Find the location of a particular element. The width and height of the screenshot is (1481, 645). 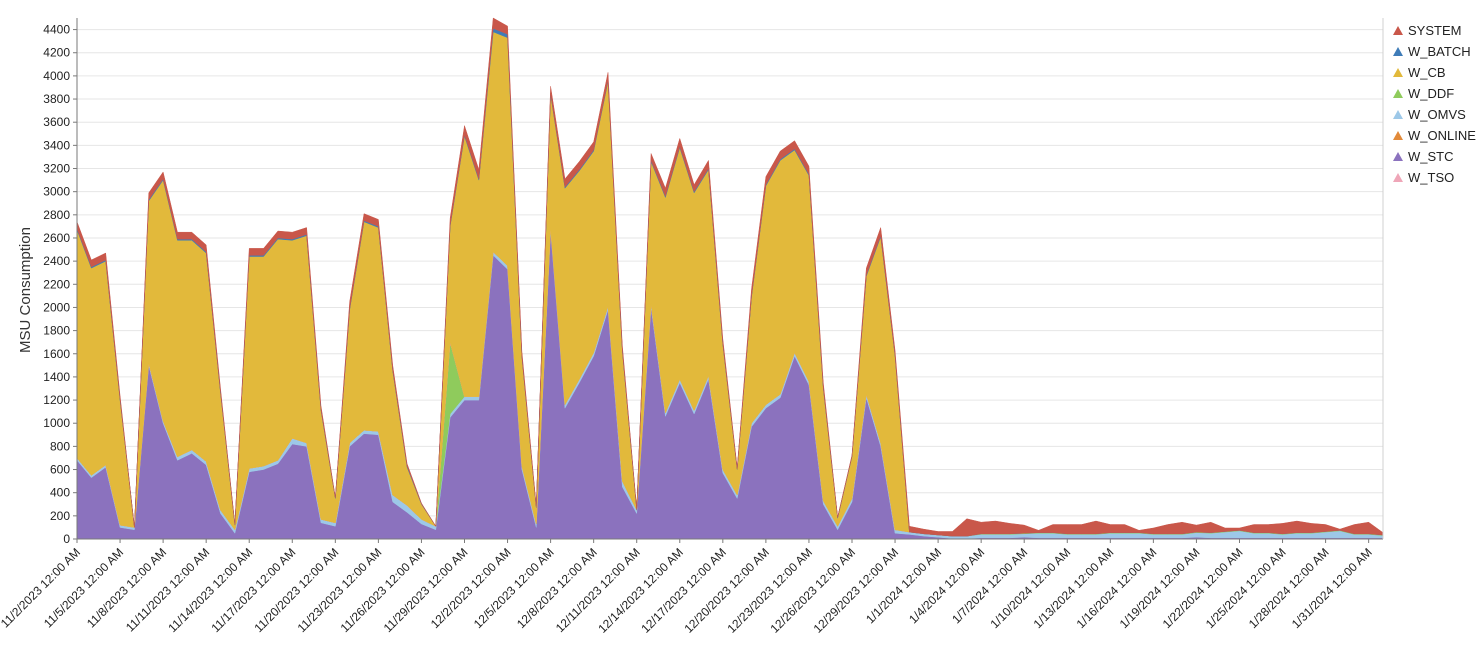

y-tick-label: 4200 is located at coordinates (56, 53).